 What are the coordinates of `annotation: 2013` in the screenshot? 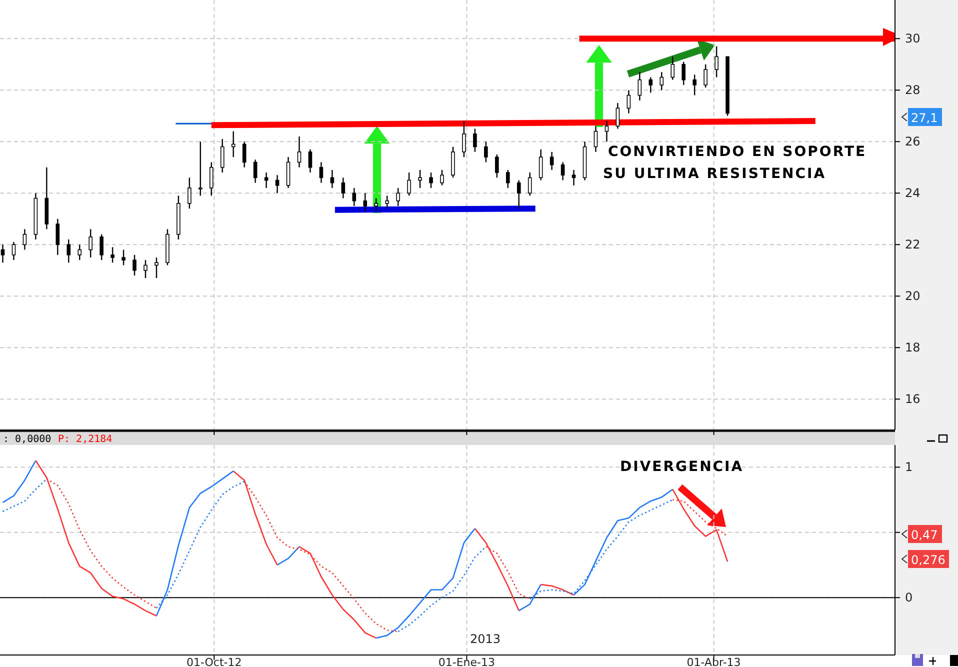 It's located at (485, 639).